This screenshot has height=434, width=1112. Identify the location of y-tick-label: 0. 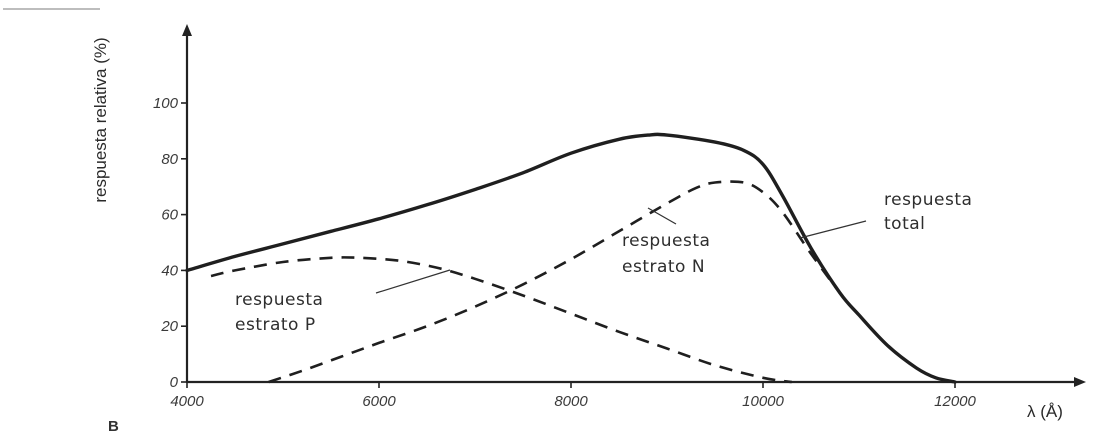
(174, 382).